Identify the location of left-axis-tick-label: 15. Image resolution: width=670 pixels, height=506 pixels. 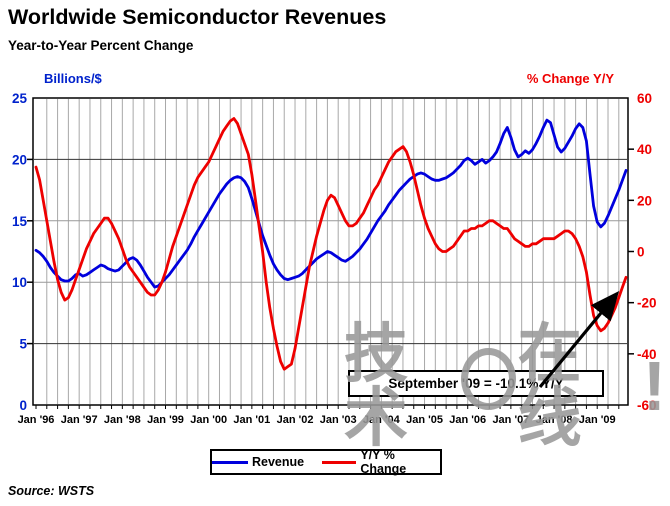
(20, 221).